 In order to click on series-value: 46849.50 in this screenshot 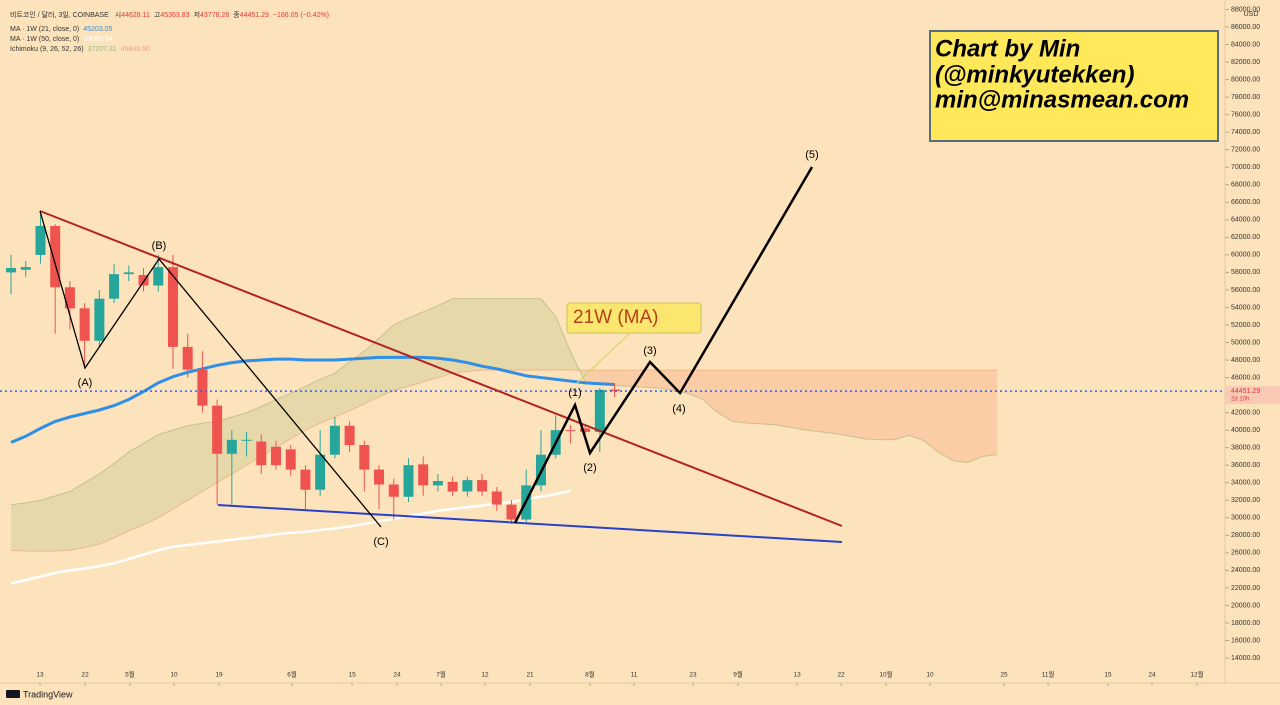, I will do `click(135, 49)`.